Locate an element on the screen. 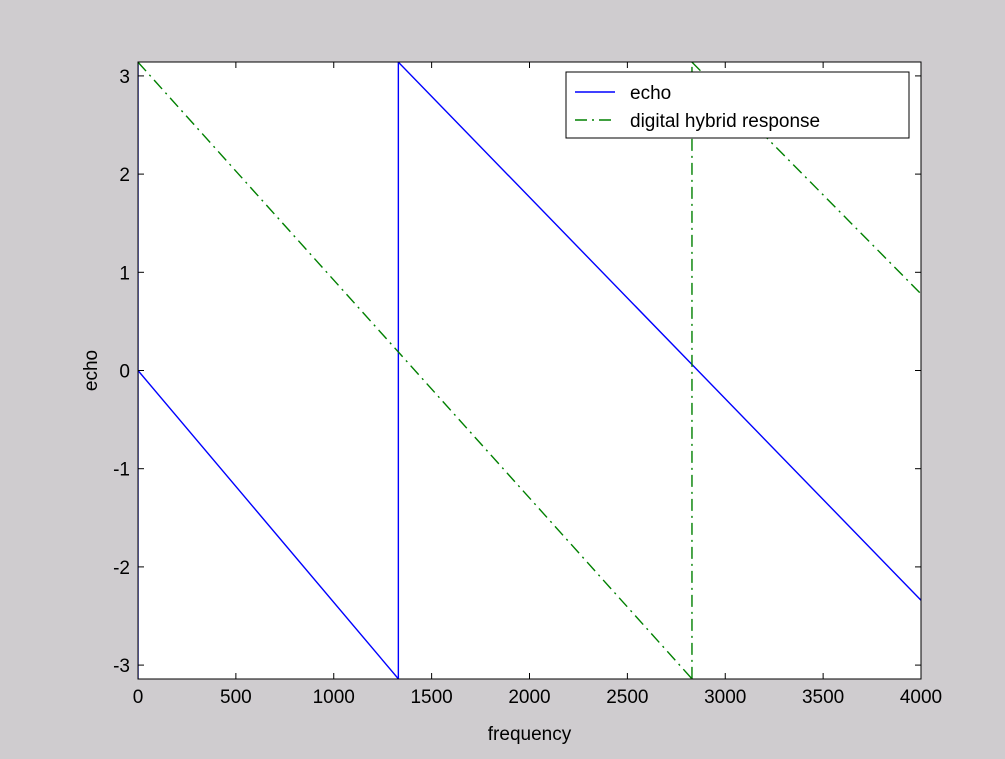 This screenshot has height=759, width=1005. x-tick-label: 3500 is located at coordinates (823, 697).